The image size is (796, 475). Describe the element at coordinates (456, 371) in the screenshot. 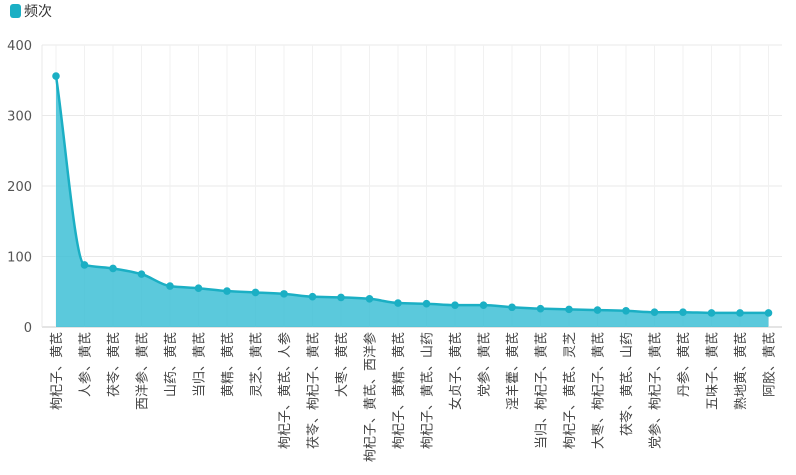

I see `x-category-label: 女贞子、黄芪` at that location.